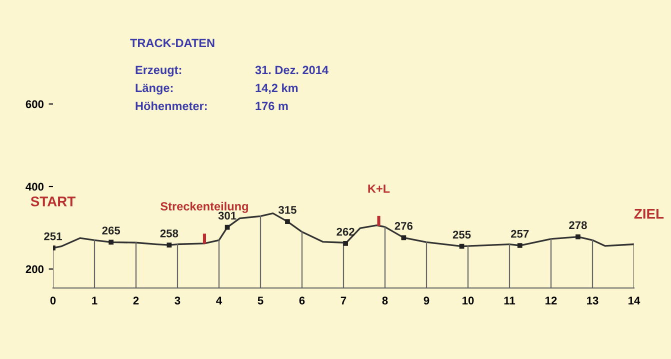  I want to click on data-label: 257, so click(519, 234).